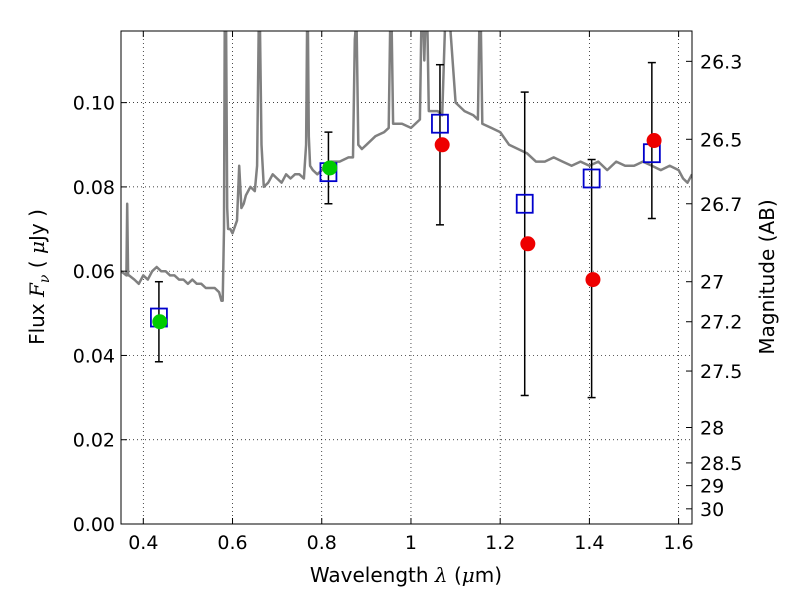 This screenshot has width=800, height=600. Describe the element at coordinates (721, 464) in the screenshot. I see `mag-tick-label: 28.5` at that location.